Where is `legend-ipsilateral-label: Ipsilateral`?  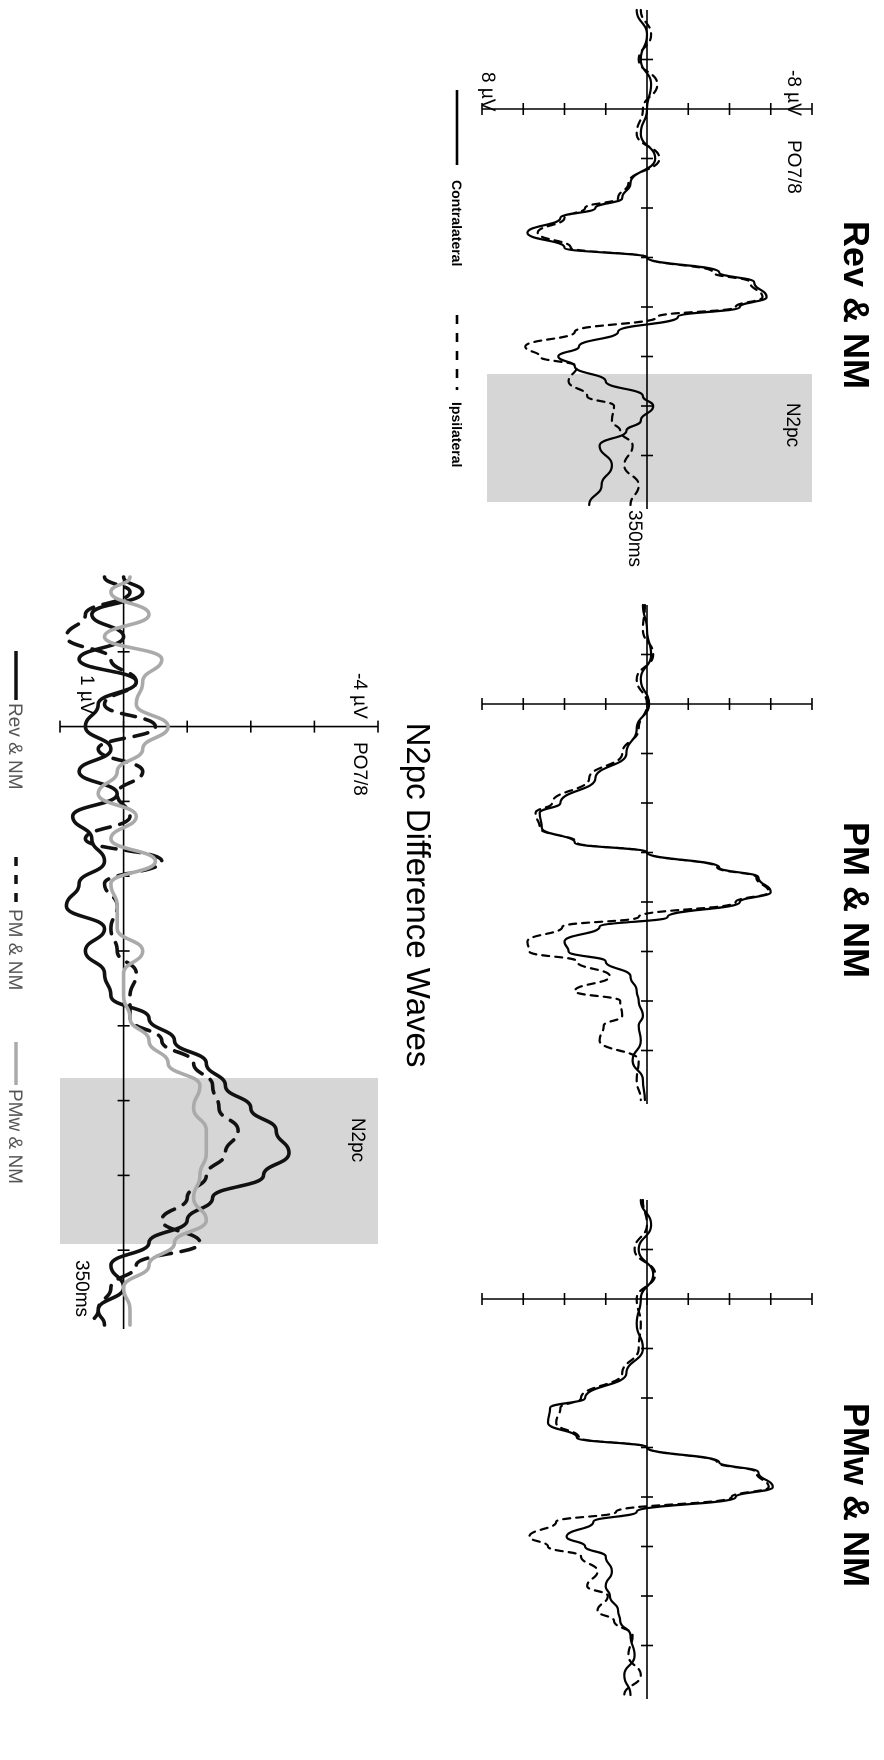 legend-ipsilateral-label: Ipsilateral is located at coordinates (457, 434).